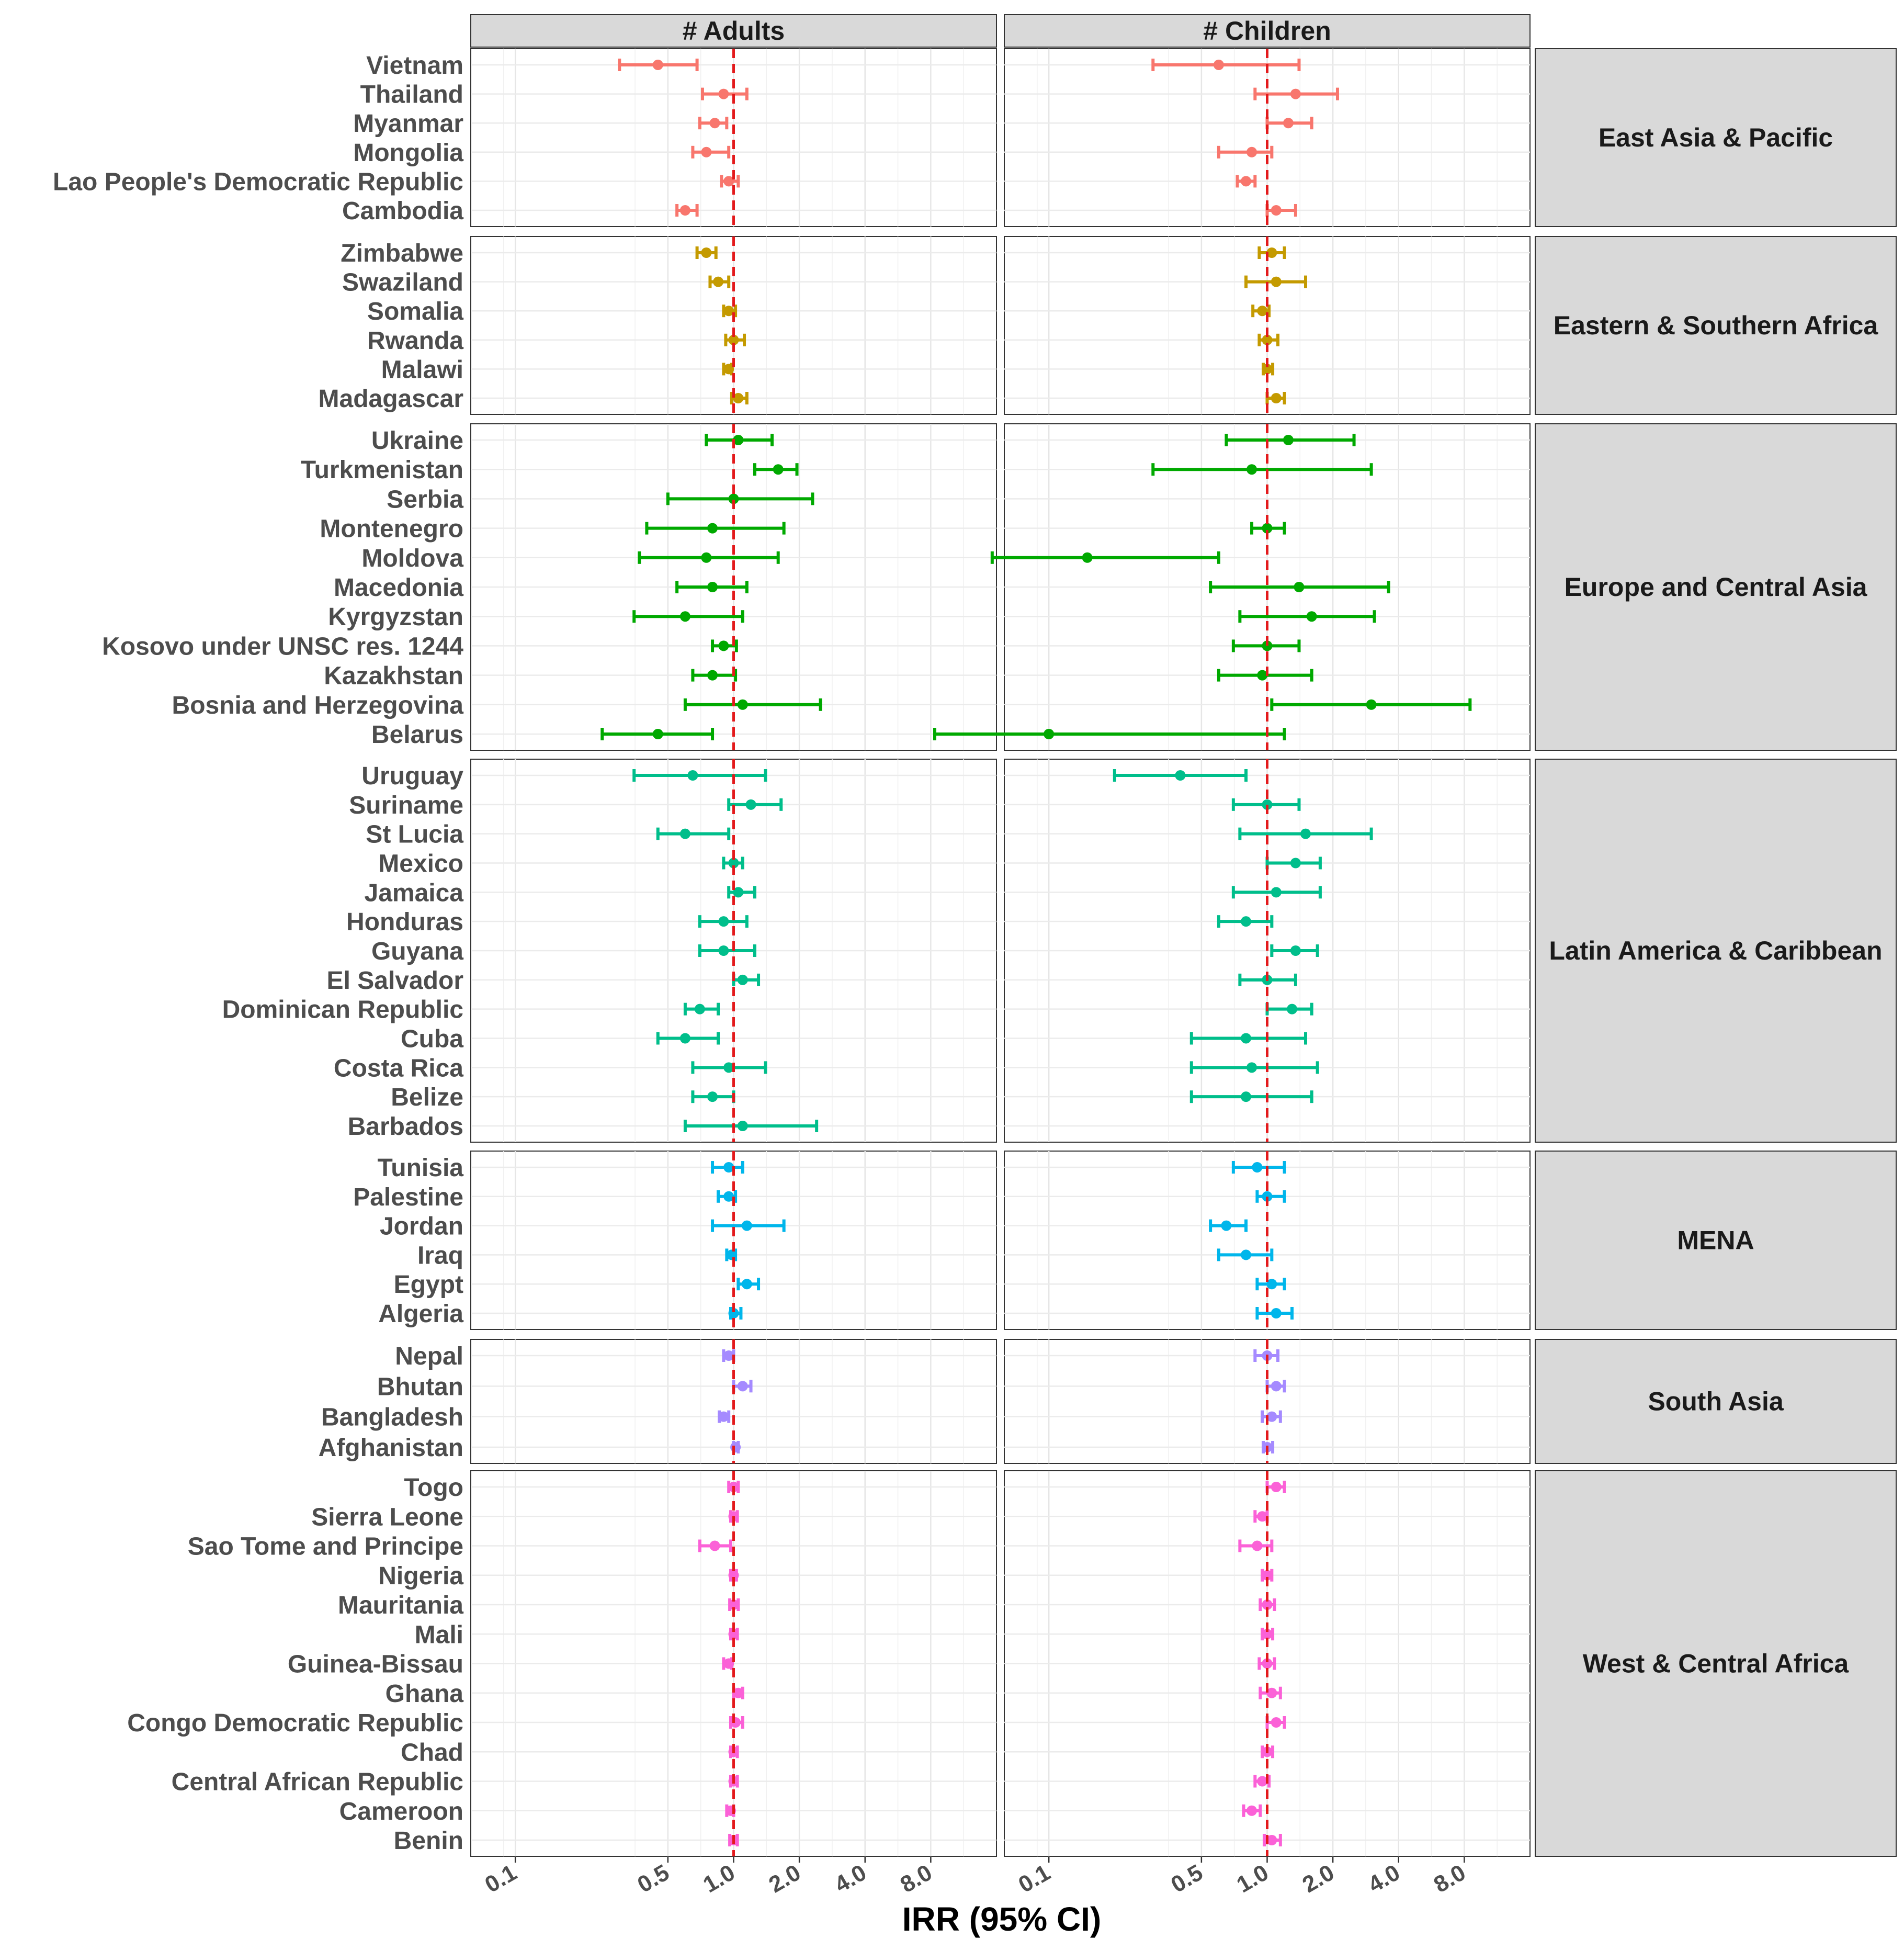 This screenshot has height=1950, width=1904. I want to click on country-label: Kazakhstan, so click(394, 676).